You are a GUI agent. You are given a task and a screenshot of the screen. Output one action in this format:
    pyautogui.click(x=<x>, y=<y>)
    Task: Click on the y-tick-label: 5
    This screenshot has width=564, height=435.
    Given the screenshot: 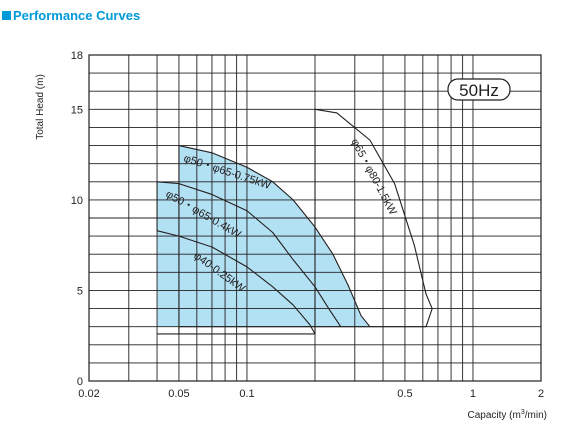 What is the action you would take?
    pyautogui.click(x=80, y=291)
    